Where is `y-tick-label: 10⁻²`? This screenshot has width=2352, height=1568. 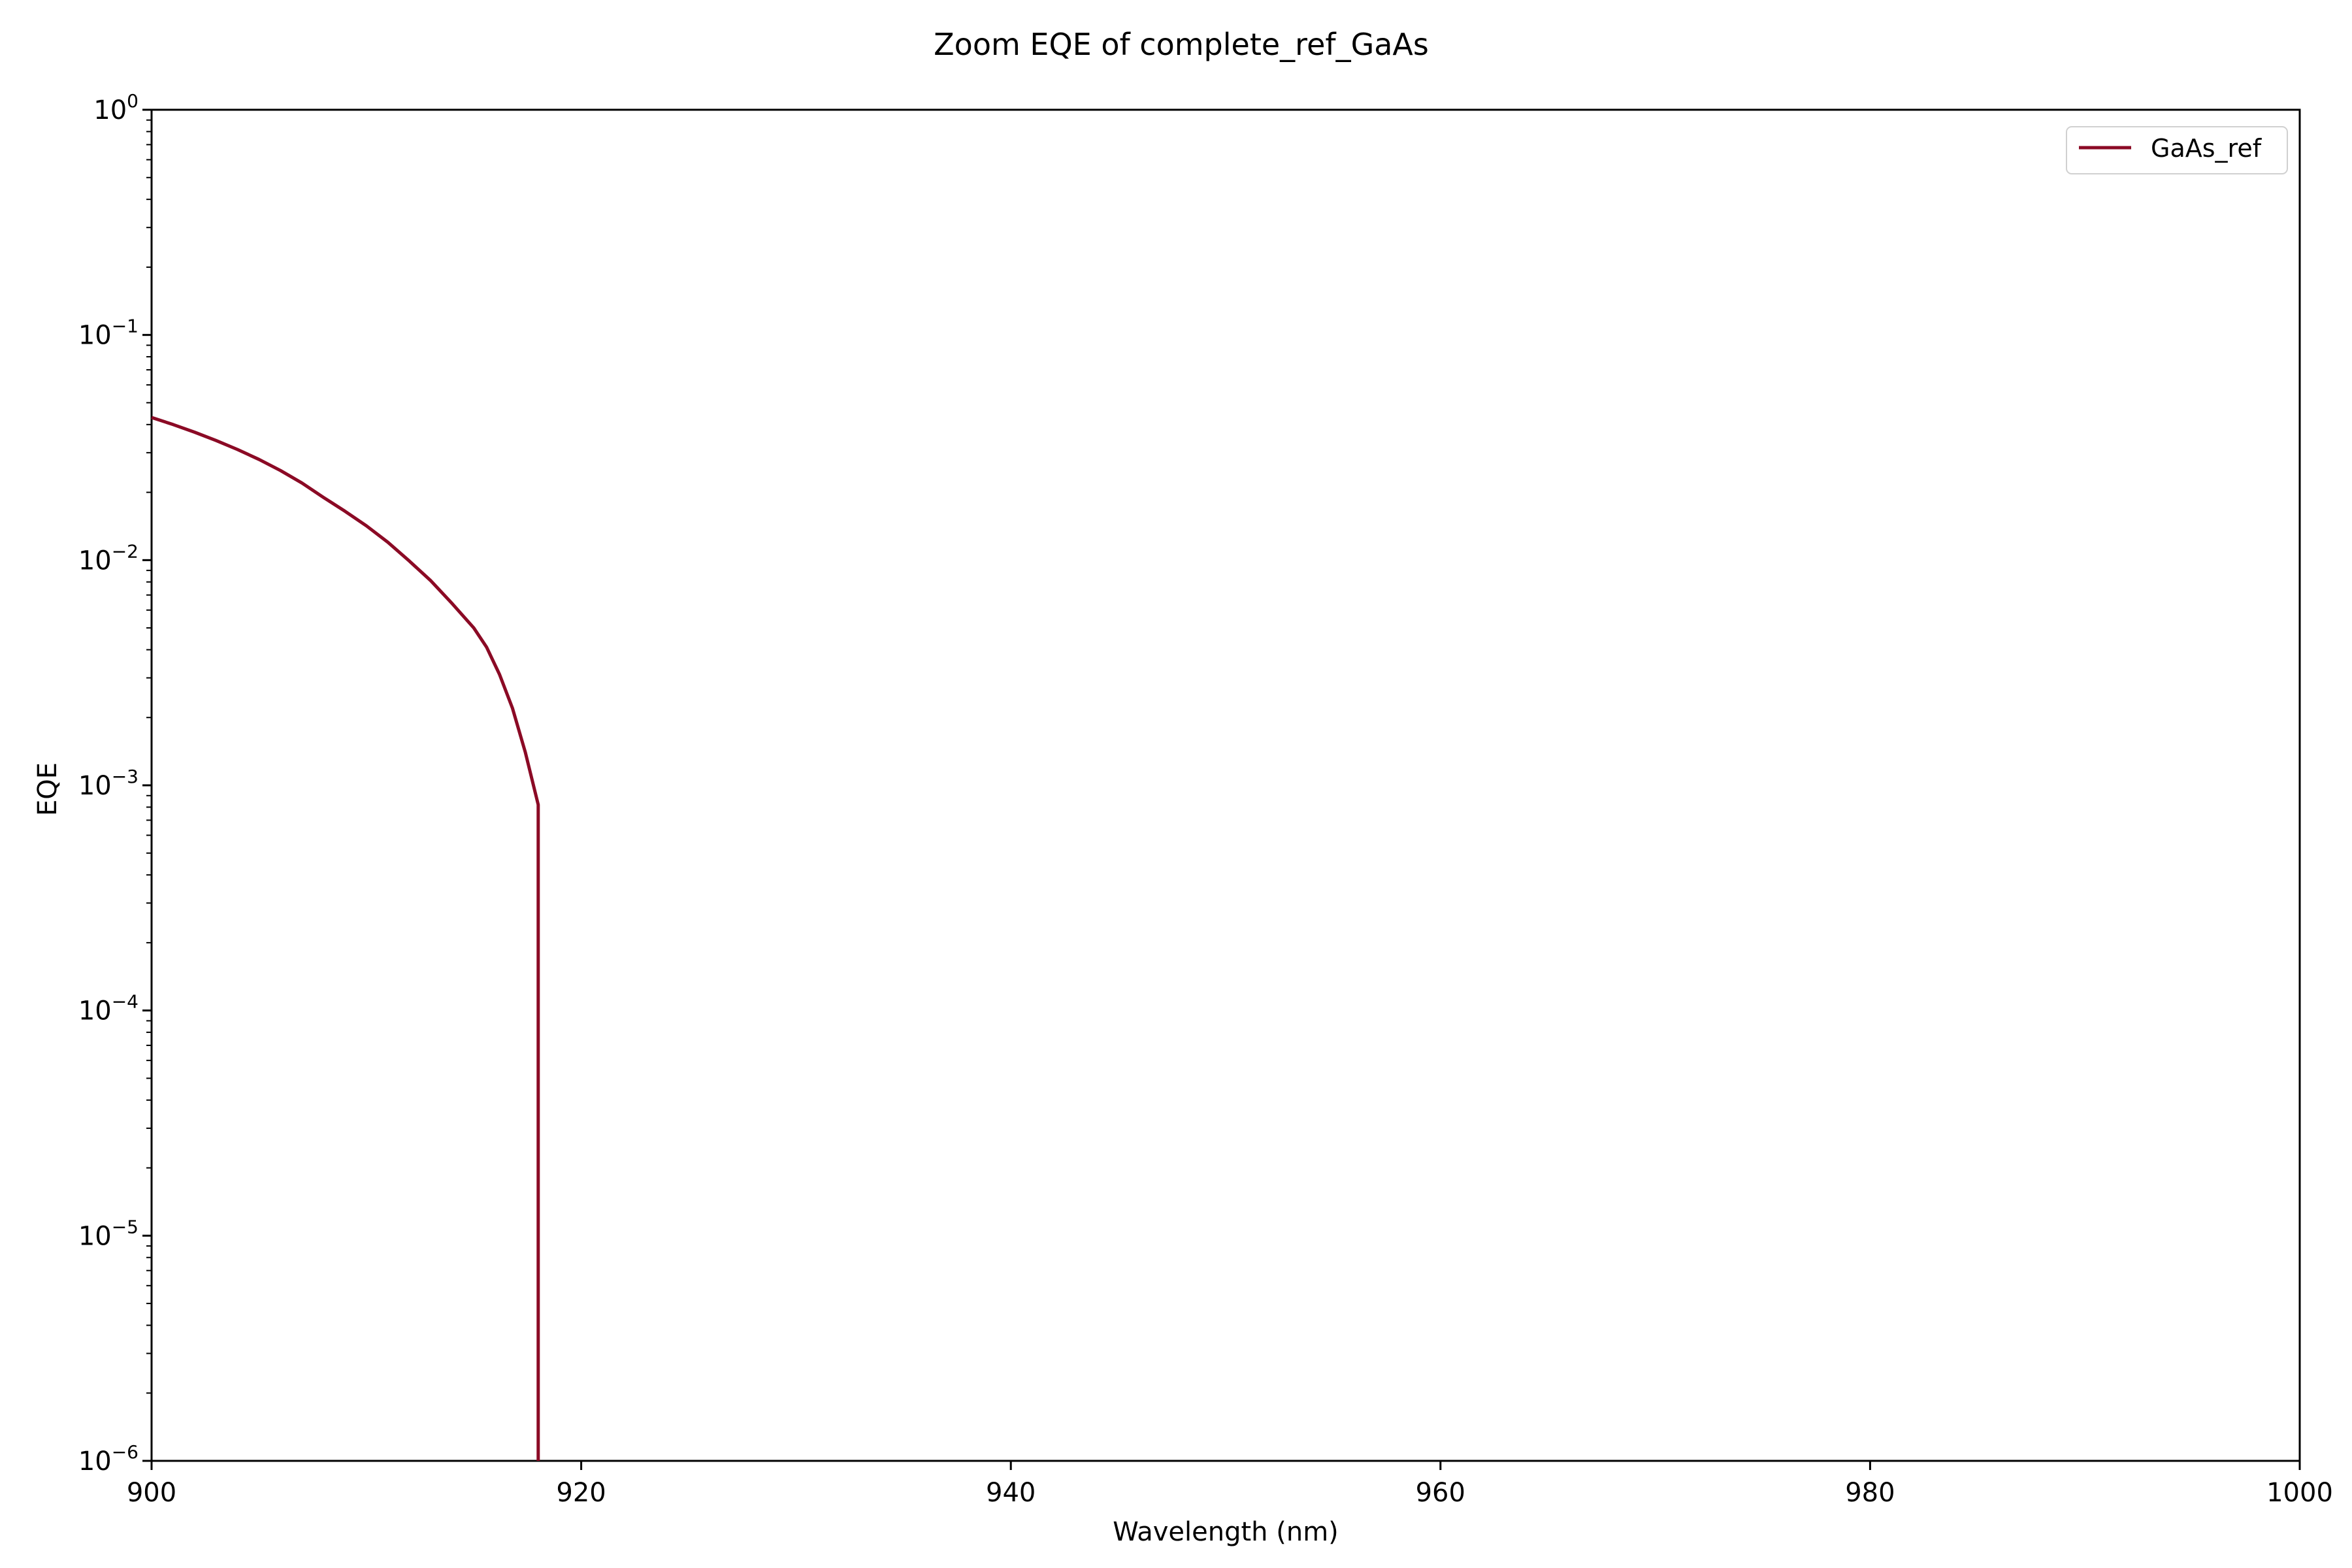
y-tick-label: 10⁻² is located at coordinates (108, 558).